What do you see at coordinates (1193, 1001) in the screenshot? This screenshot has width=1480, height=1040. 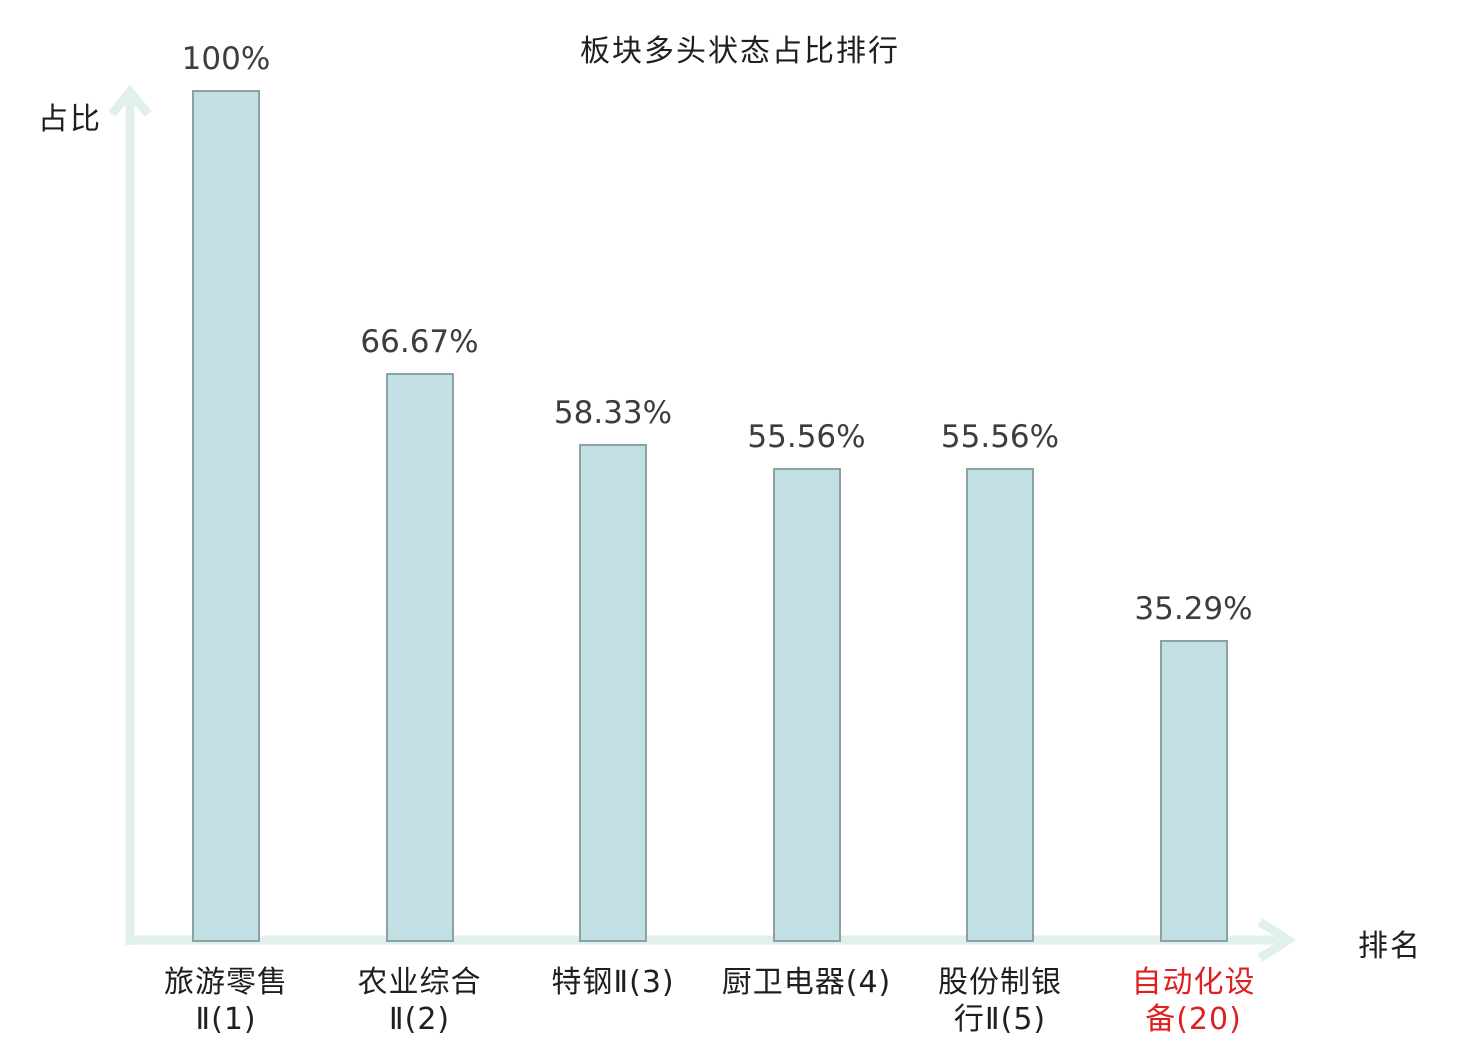 I see `bar-category-label: 自动化设 备(20)` at bounding box center [1193, 1001].